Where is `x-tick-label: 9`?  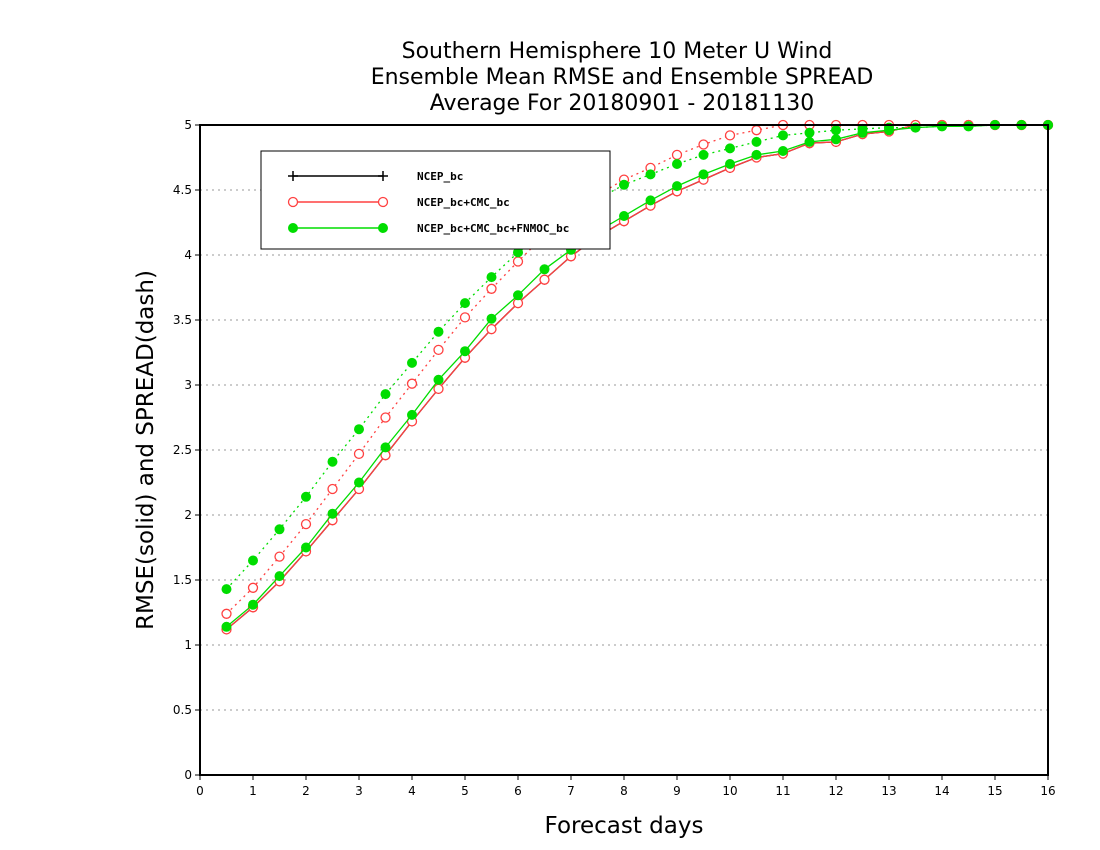 x-tick-label: 9 is located at coordinates (677, 791).